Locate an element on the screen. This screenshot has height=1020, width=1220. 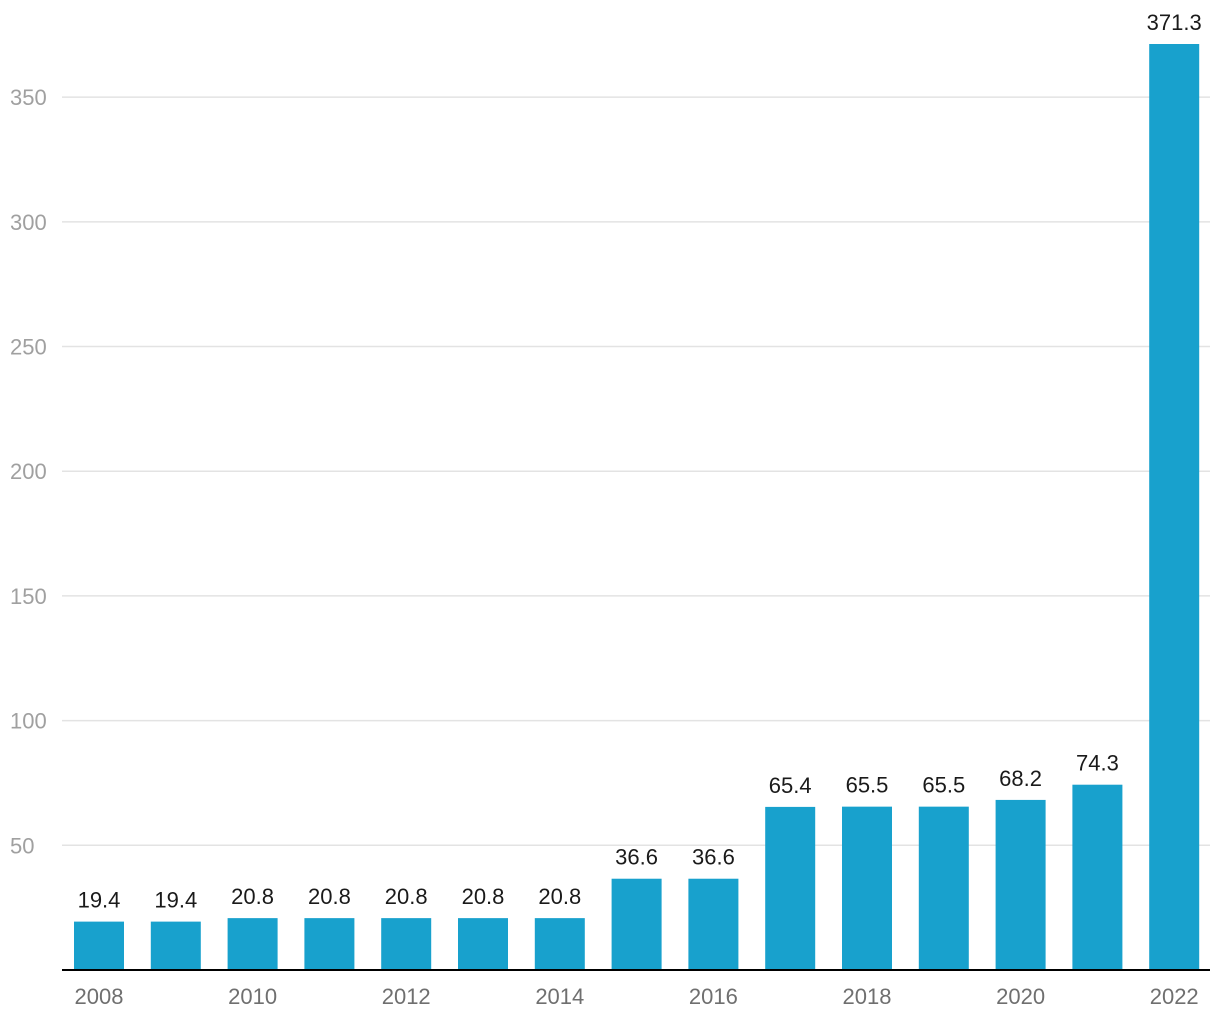
bar-2018 is located at coordinates (867, 888).